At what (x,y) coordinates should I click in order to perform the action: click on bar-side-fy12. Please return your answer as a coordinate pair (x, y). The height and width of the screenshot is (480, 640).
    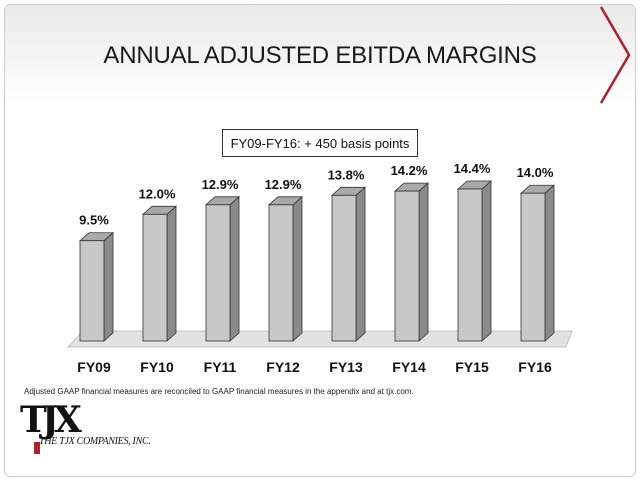
    Looking at the image, I should click on (297, 268).